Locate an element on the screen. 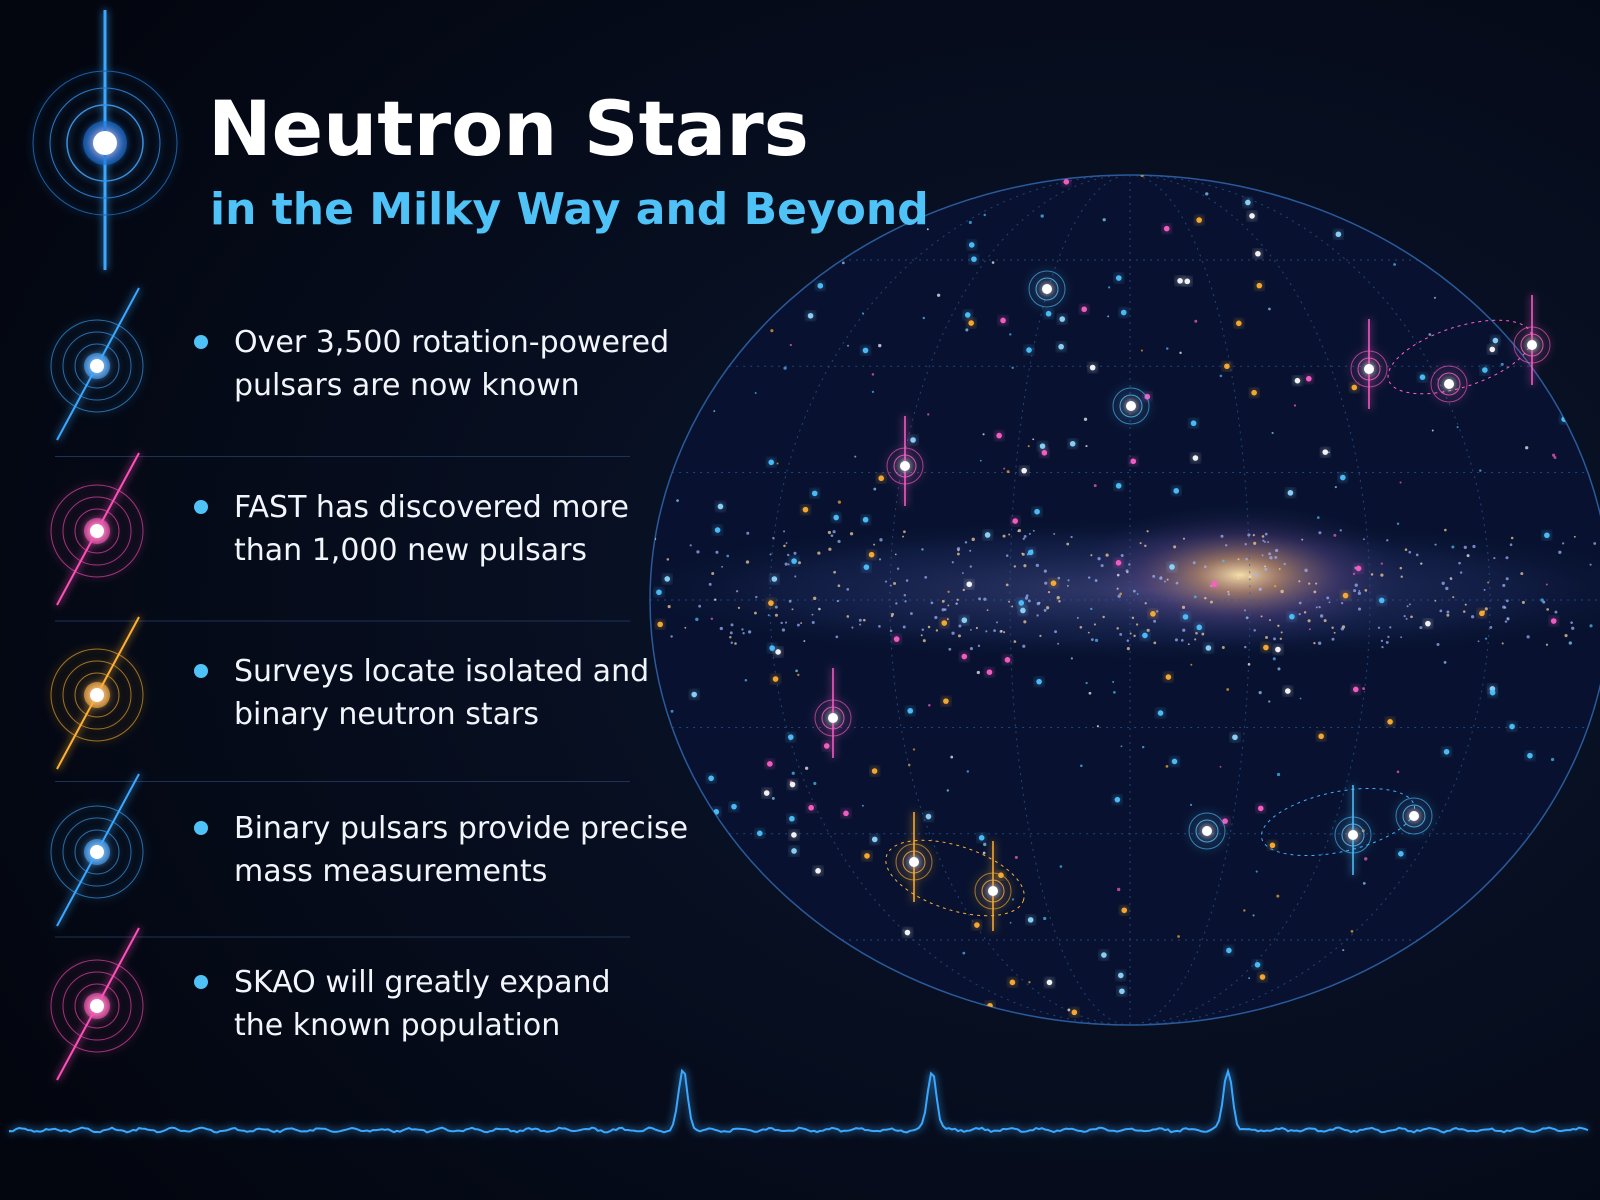 The width and height of the screenshot is (1600, 1200). bullet-text: pulsars are now known is located at coordinates (407, 385).